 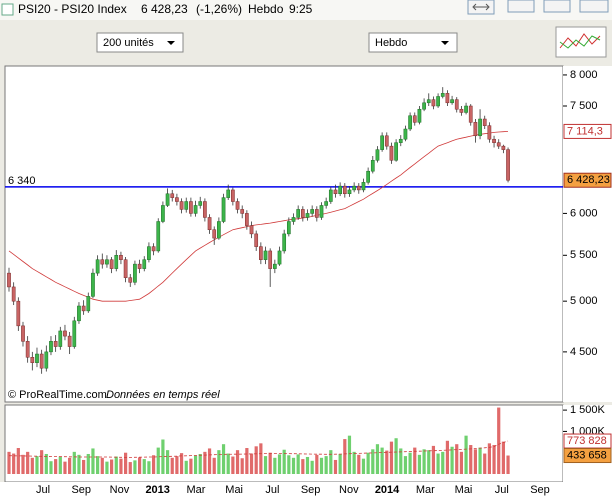 I want to click on title-bar, so click(x=306, y=10).